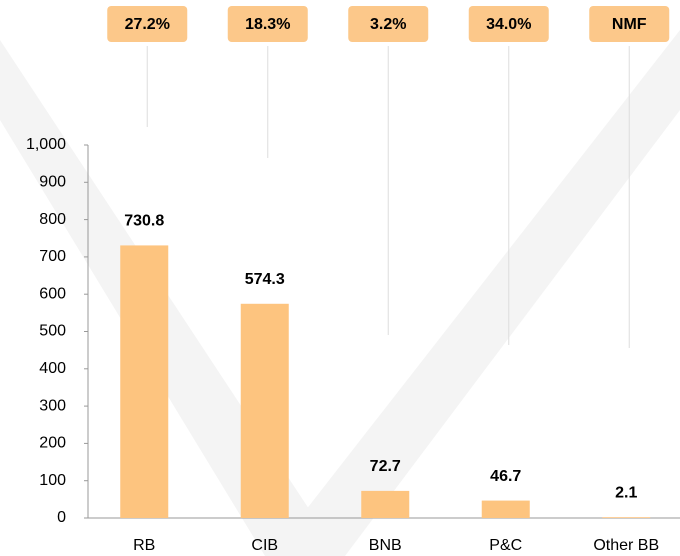 The width and height of the screenshot is (680, 556). I want to click on y-tick-label: 600, so click(52, 293).